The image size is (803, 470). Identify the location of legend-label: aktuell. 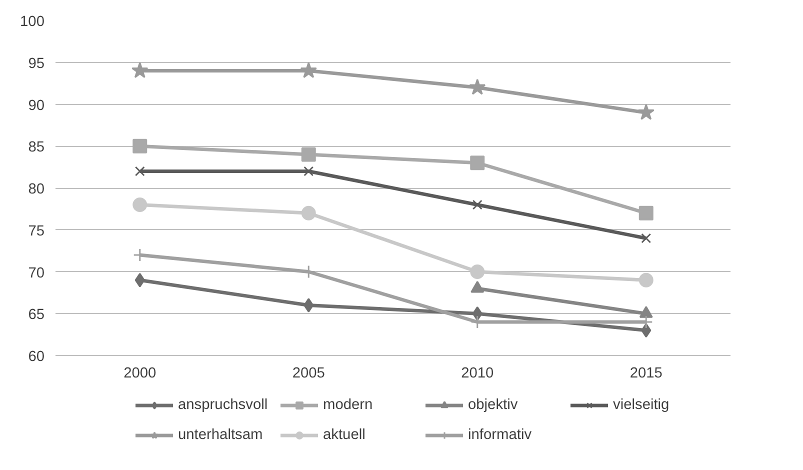
(344, 435).